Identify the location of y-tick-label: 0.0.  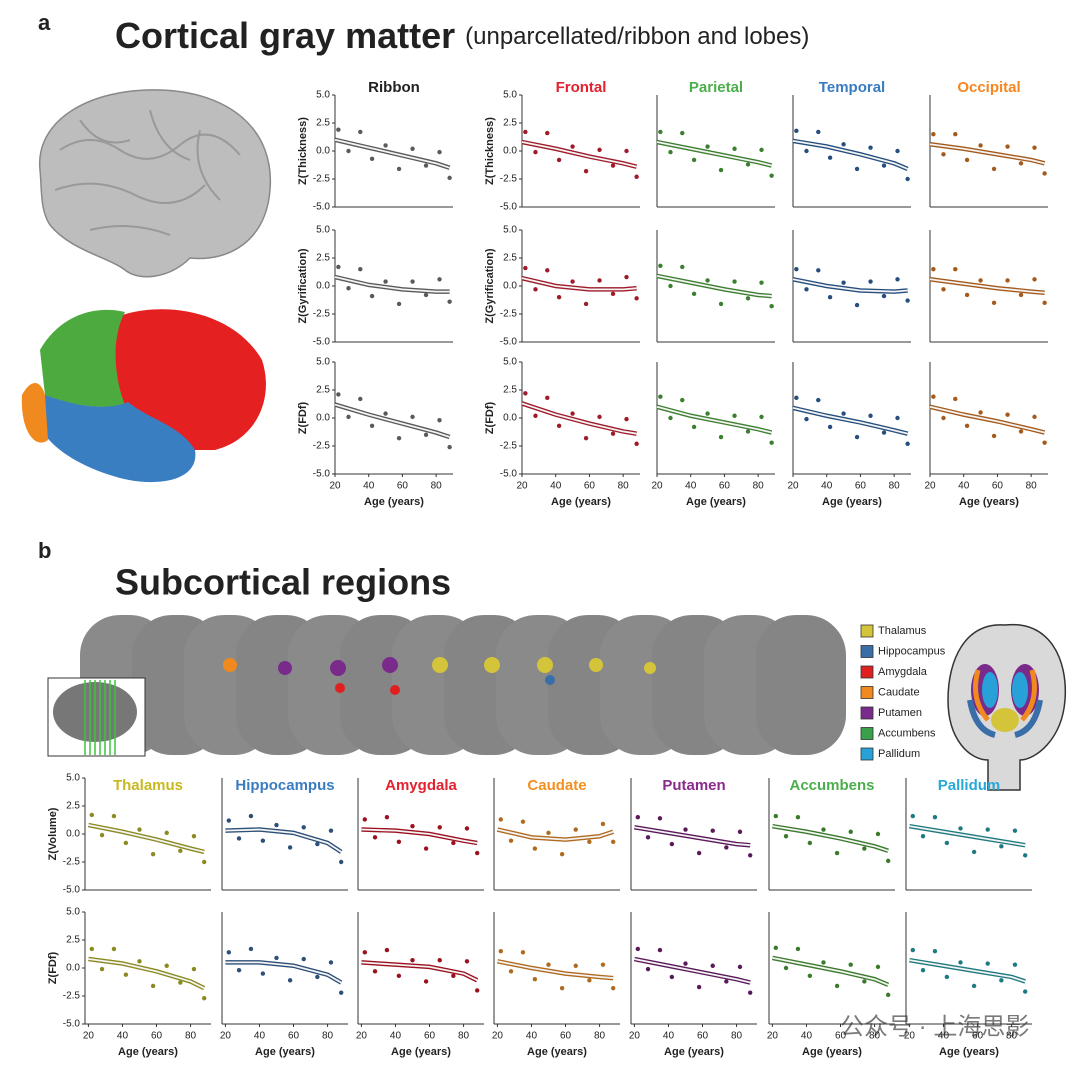
(510, 151).